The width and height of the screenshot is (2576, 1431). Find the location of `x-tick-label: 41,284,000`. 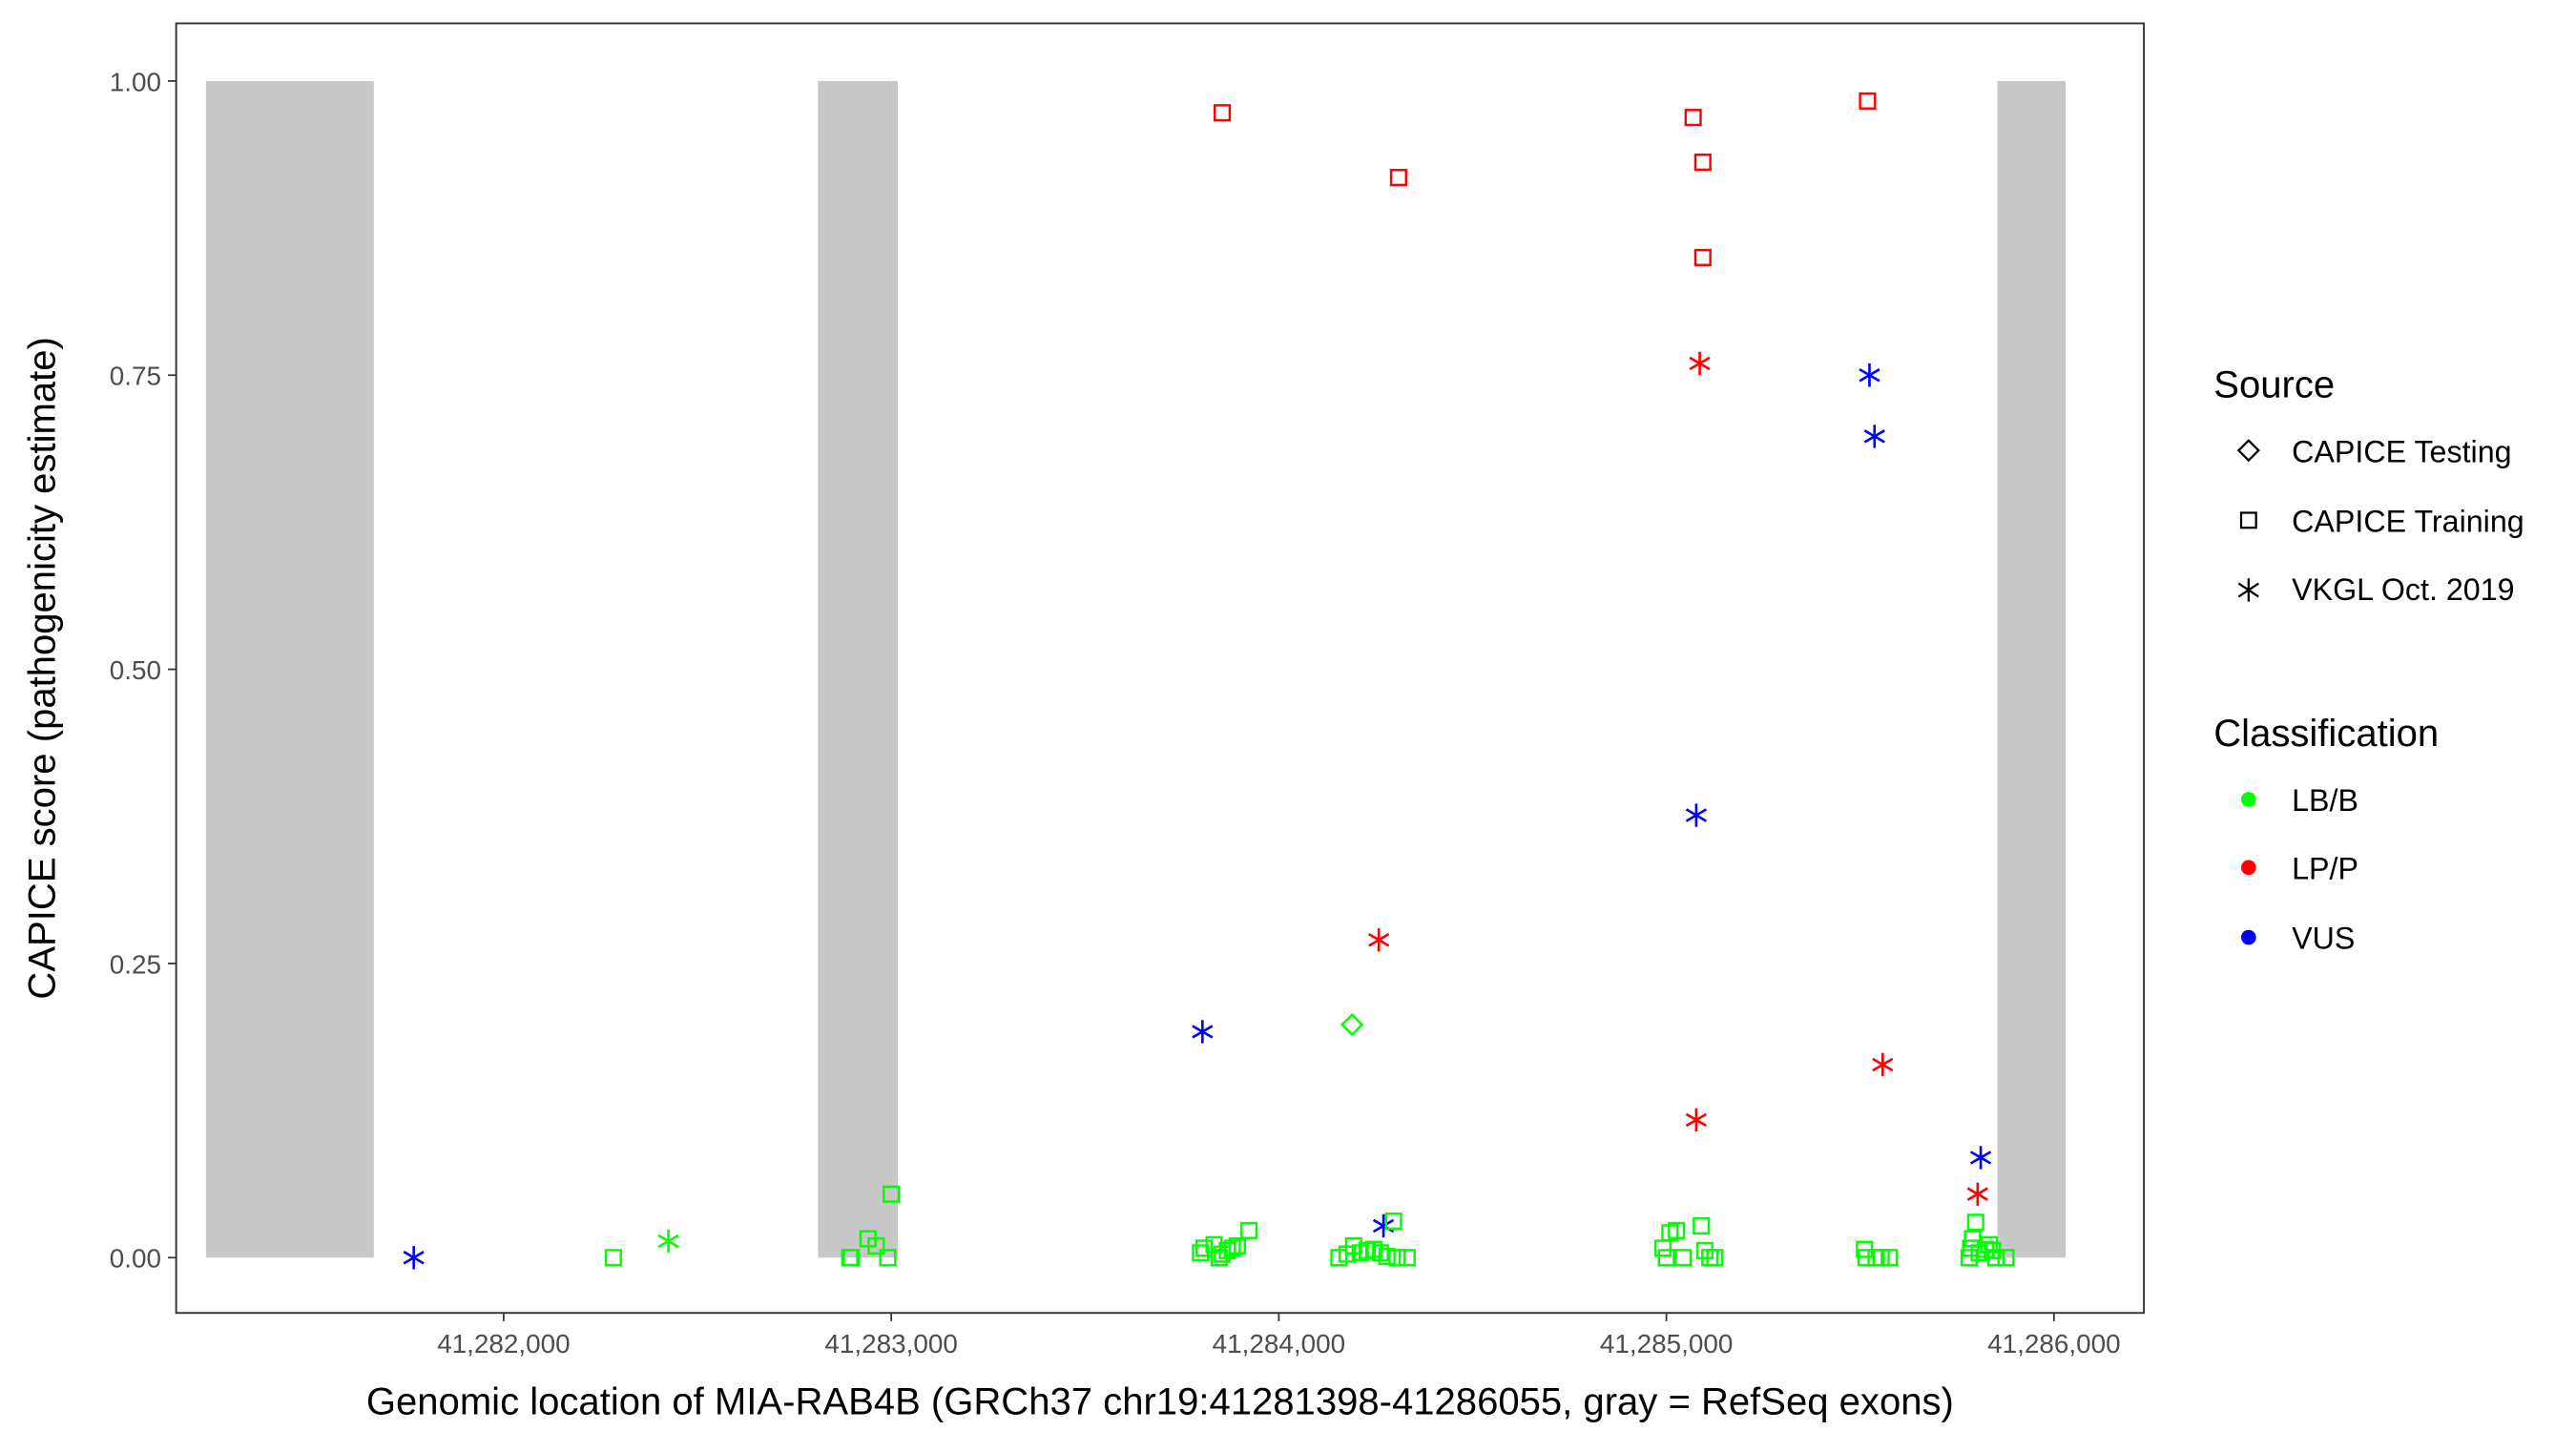

x-tick-label: 41,284,000 is located at coordinates (1279, 1343).